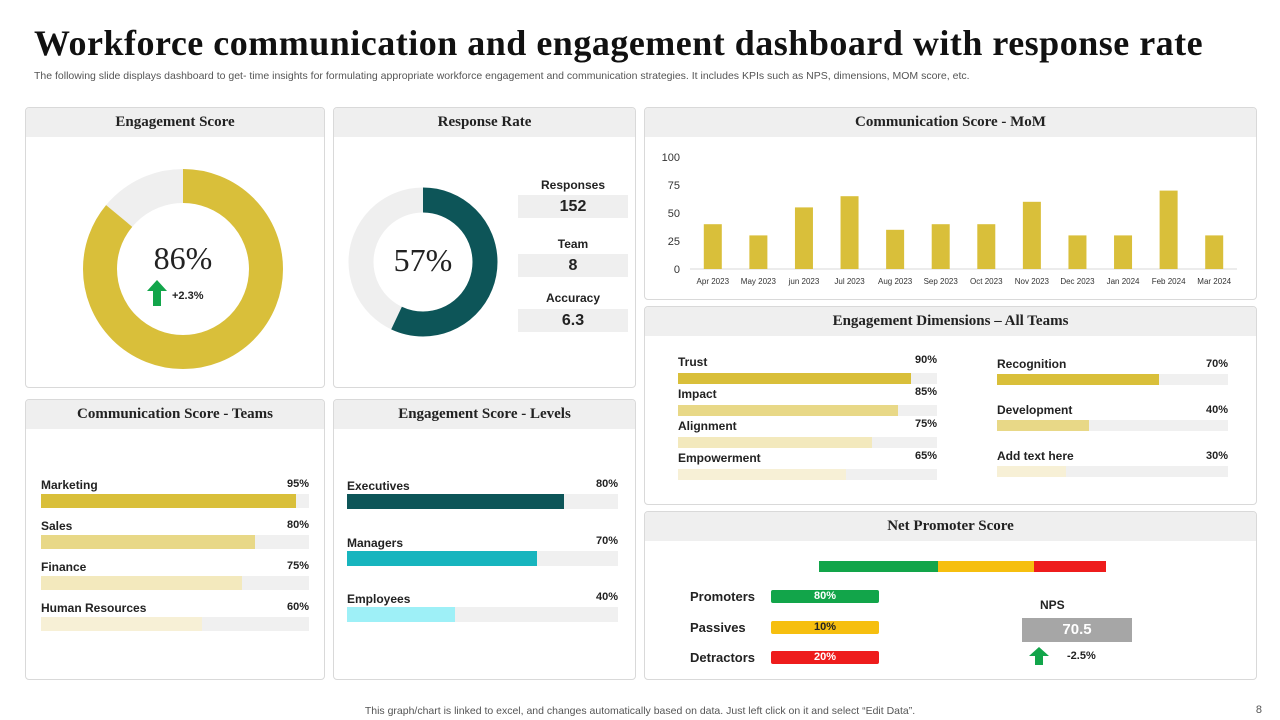  Describe the element at coordinates (697, 394) in the screenshot. I see `item-label: Impact` at that location.